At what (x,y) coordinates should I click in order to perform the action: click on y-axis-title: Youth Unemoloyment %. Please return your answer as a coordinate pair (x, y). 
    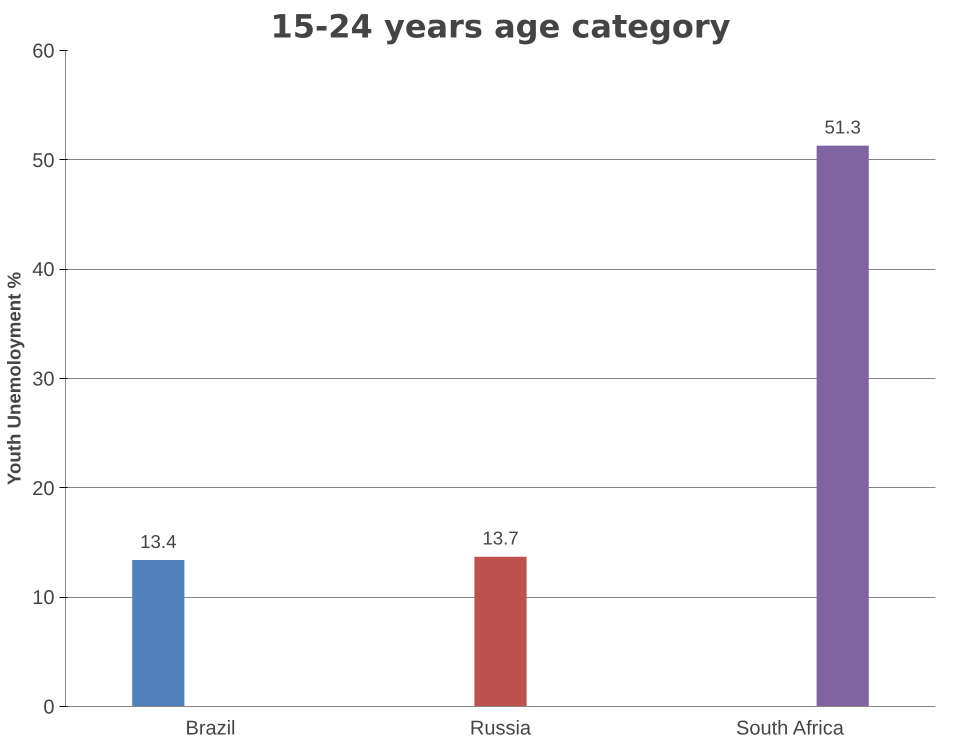
    Looking at the image, I should click on (13, 379).